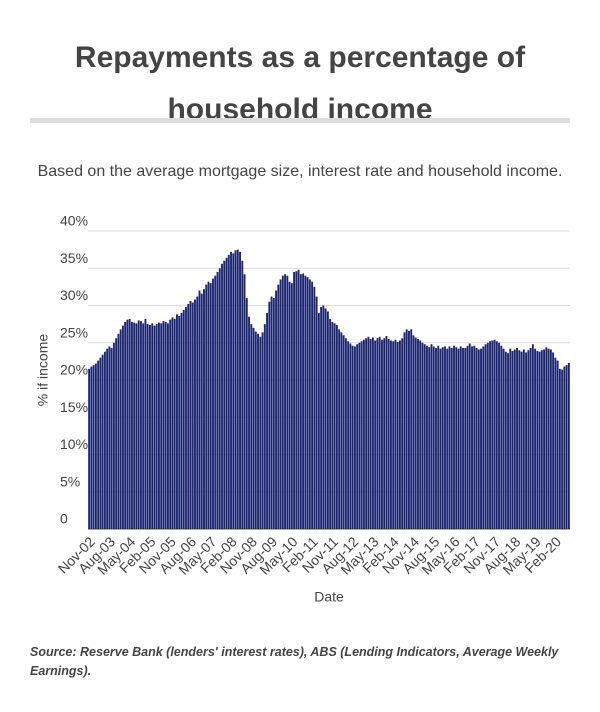 The width and height of the screenshot is (600, 712). I want to click on x-axis-label: Date, so click(329, 597).